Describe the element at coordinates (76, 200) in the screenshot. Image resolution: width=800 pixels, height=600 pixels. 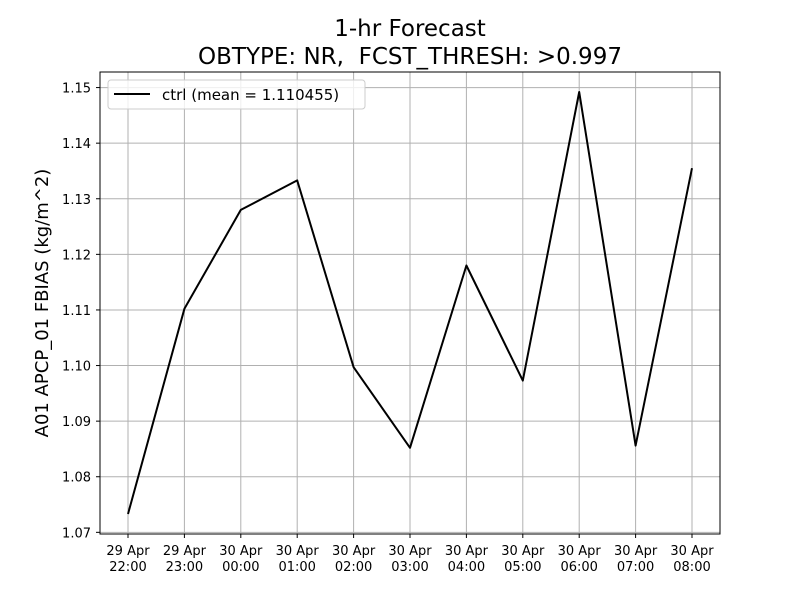
I see `y-tick-label: 1.13` at that location.